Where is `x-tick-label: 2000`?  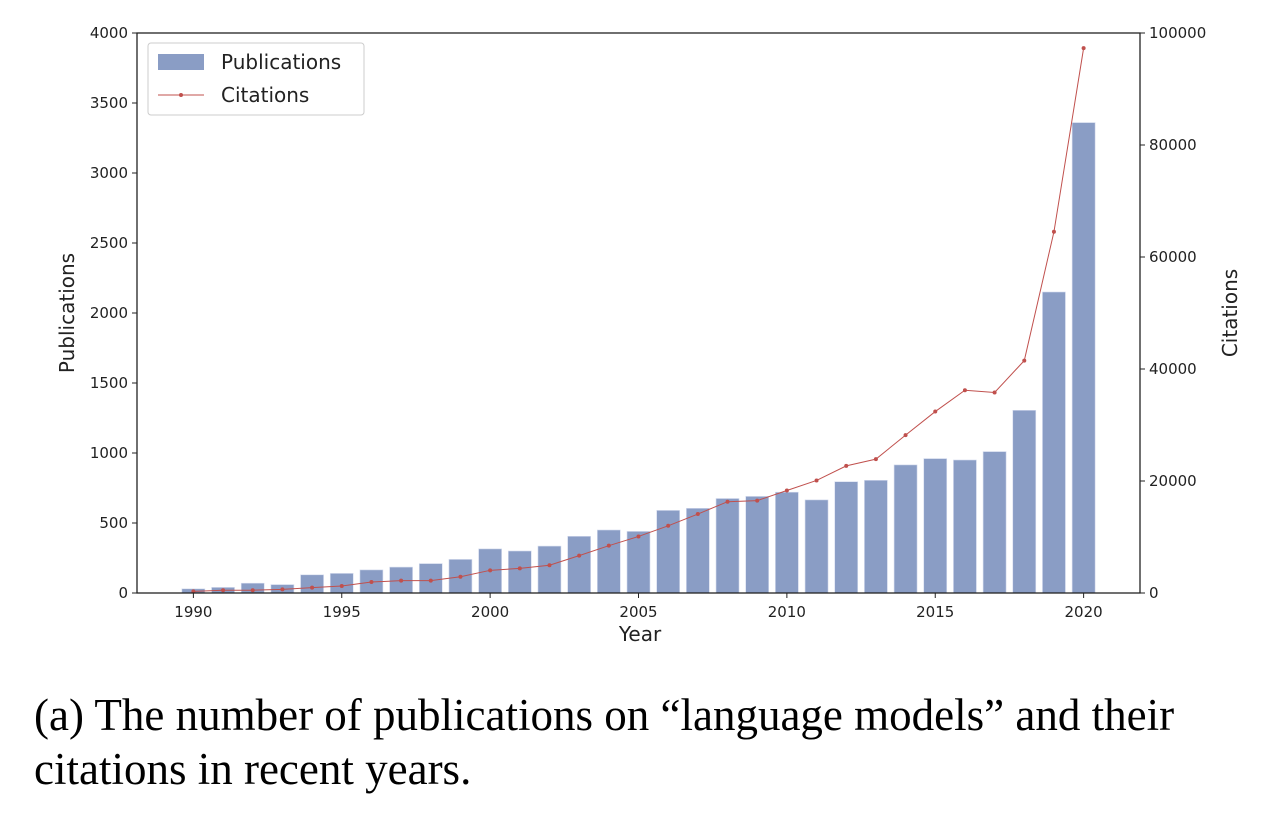 x-tick-label: 2000 is located at coordinates (490, 612).